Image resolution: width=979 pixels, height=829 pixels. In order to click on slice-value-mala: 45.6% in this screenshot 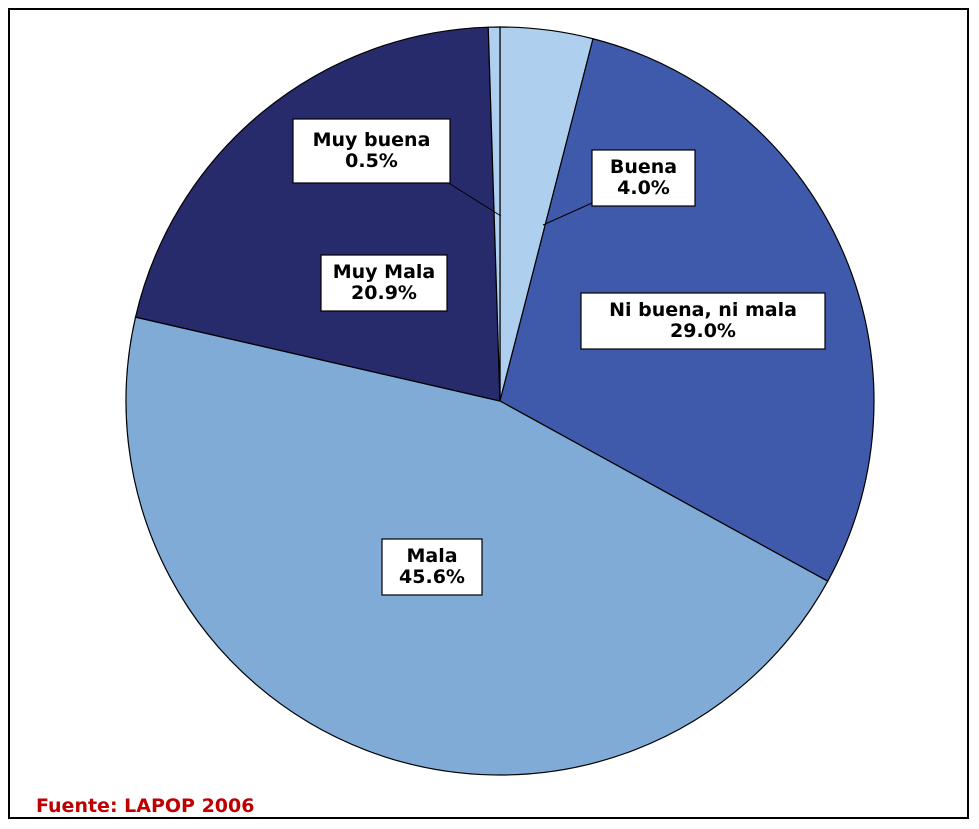, I will do `click(432, 577)`.